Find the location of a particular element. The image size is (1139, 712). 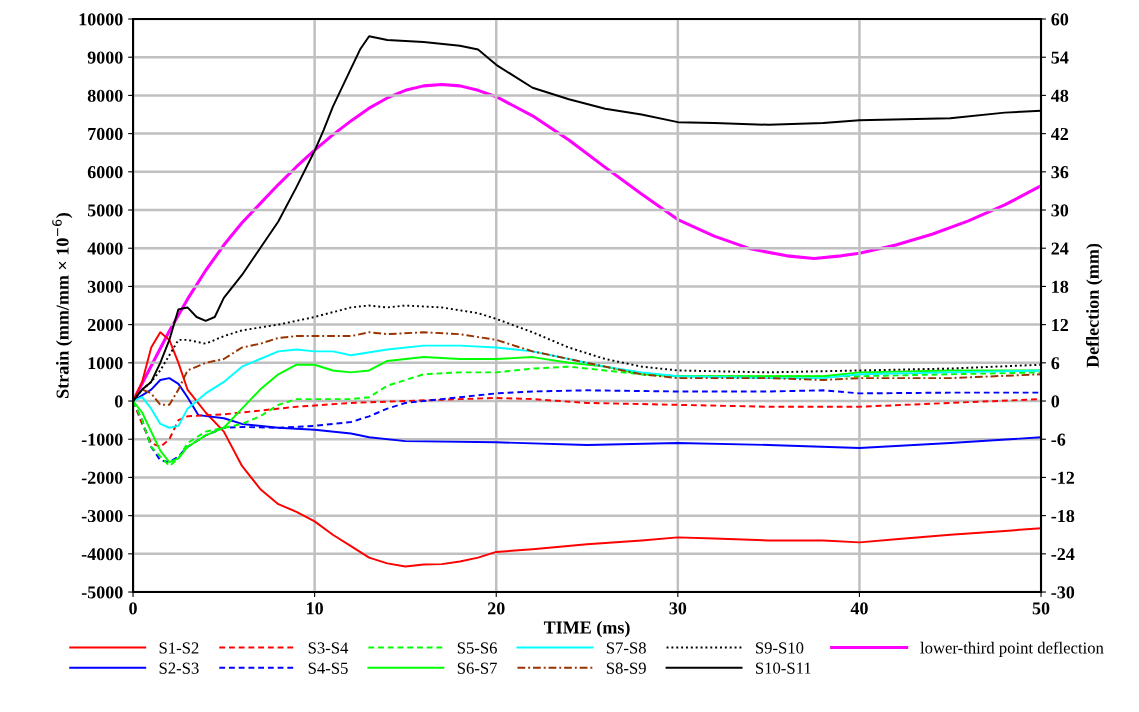

y-tick-label: 8000 is located at coordinates (105, 95).